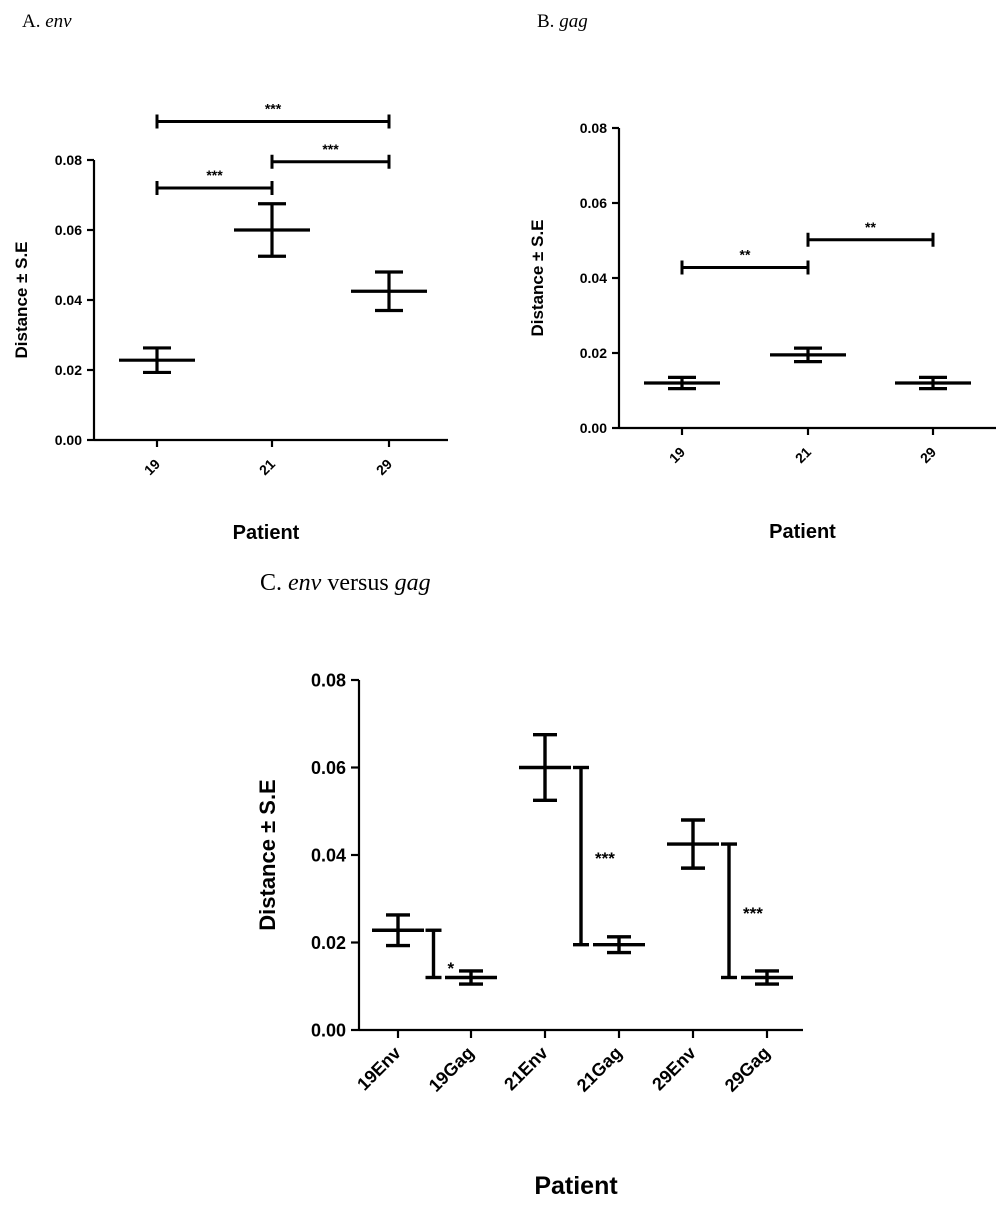 Image resolution: width=1000 pixels, height=1207 pixels. What do you see at coordinates (31, 21) in the screenshot?
I see `panel-a-letter: A.` at bounding box center [31, 21].